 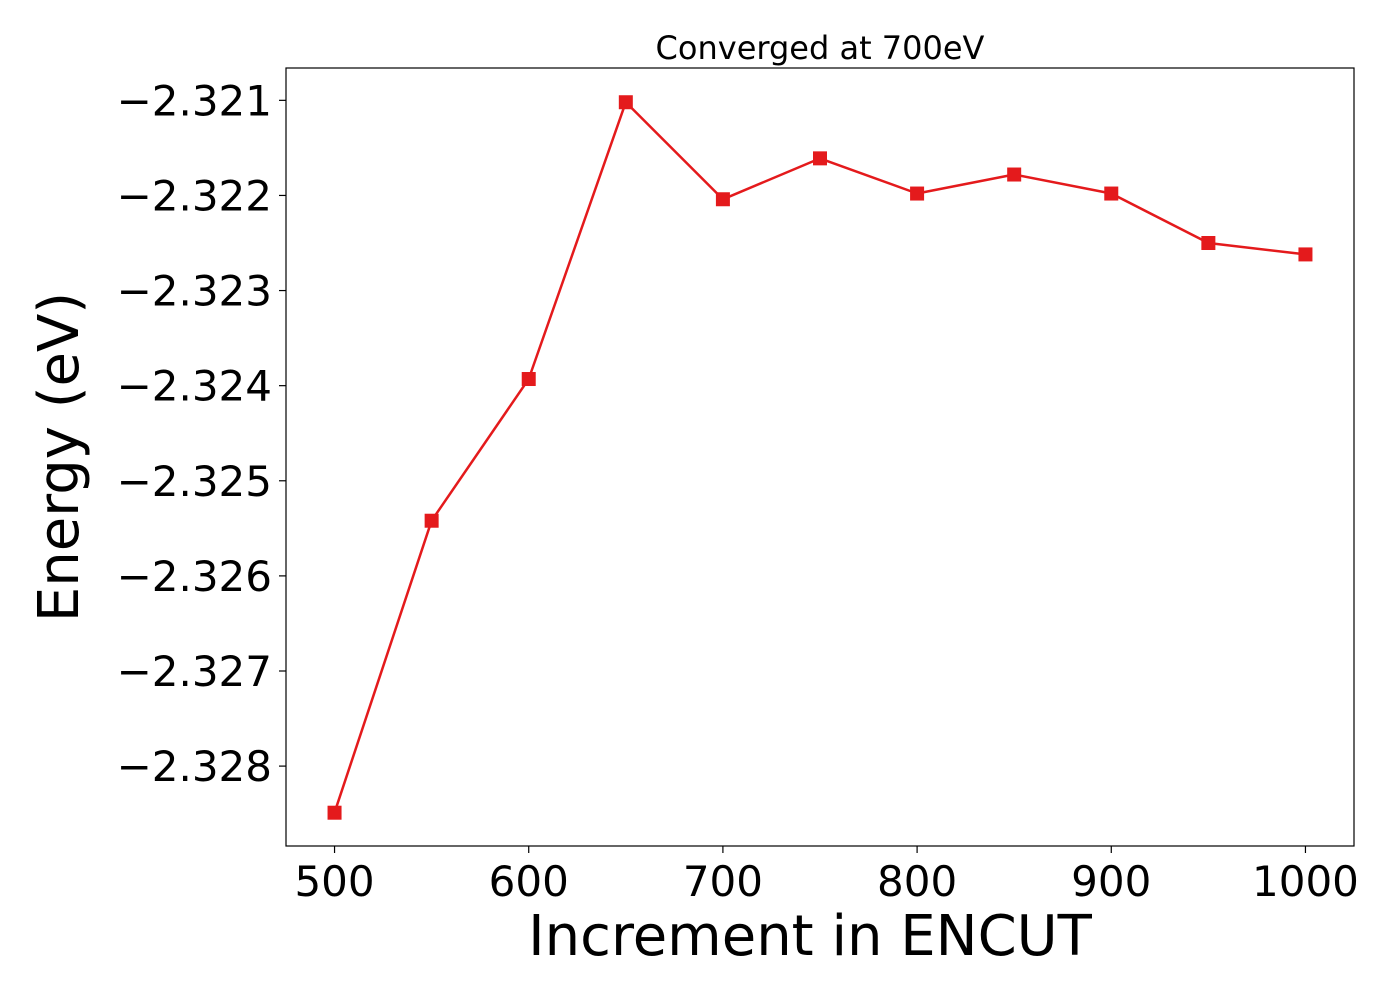 What do you see at coordinates (194, 291) in the screenshot?
I see `y-tick-label: −2.323` at bounding box center [194, 291].